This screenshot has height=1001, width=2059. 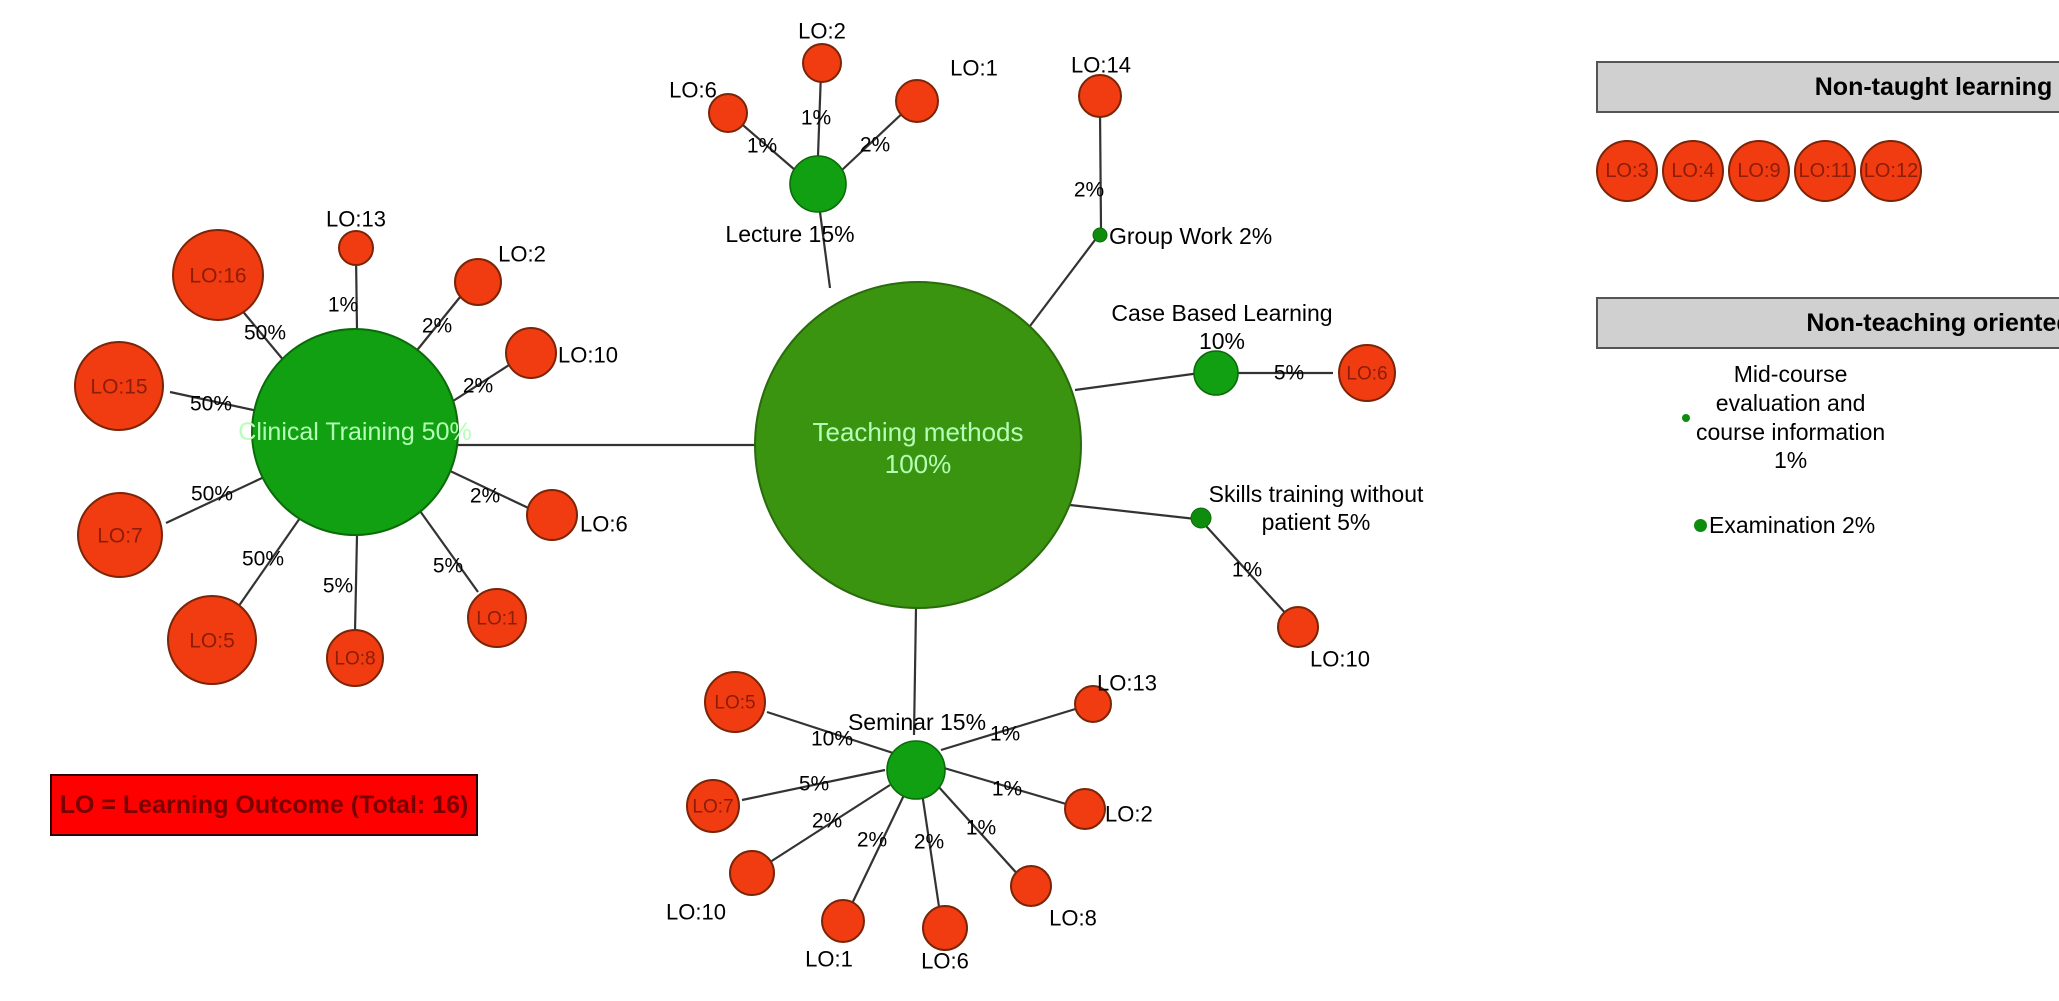 I want to click on node-clinical-training-label: Clinical Training 50%, so click(x=354, y=432).